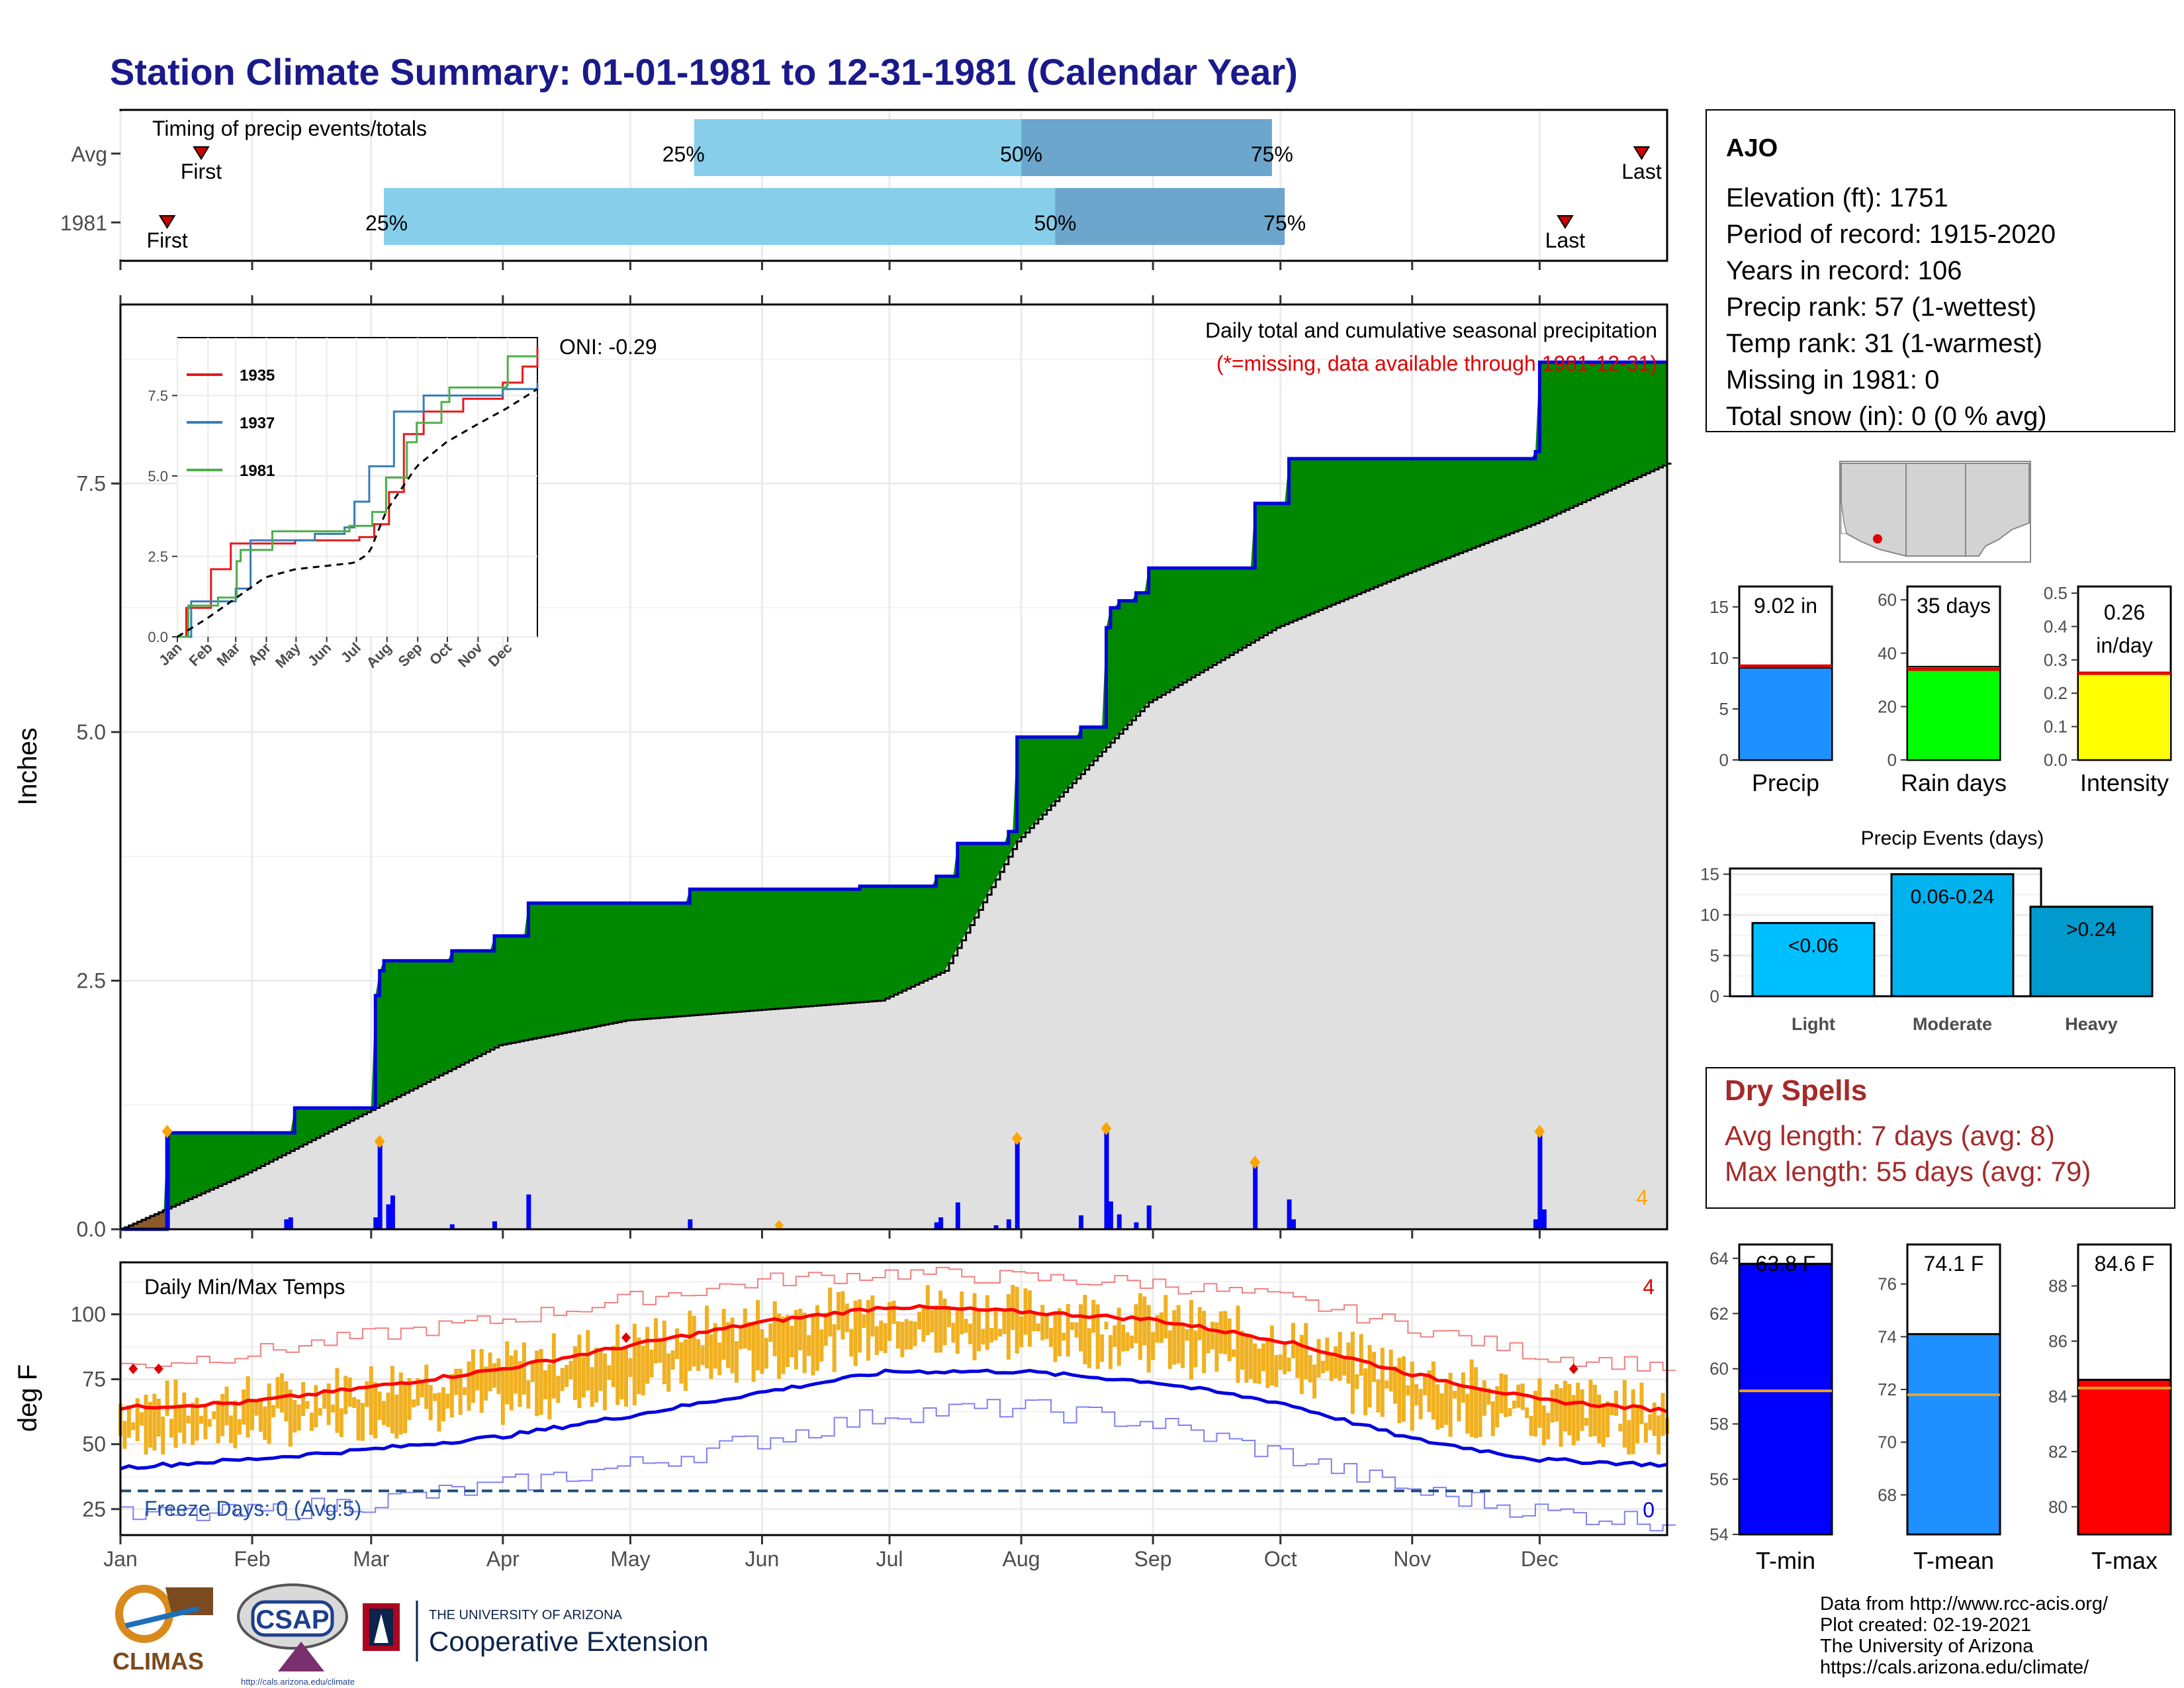 The width and height of the screenshot is (2184, 1688). Describe the element at coordinates (289, 128) in the screenshot. I see `timing-heading: Timing of precip events/totals` at that location.